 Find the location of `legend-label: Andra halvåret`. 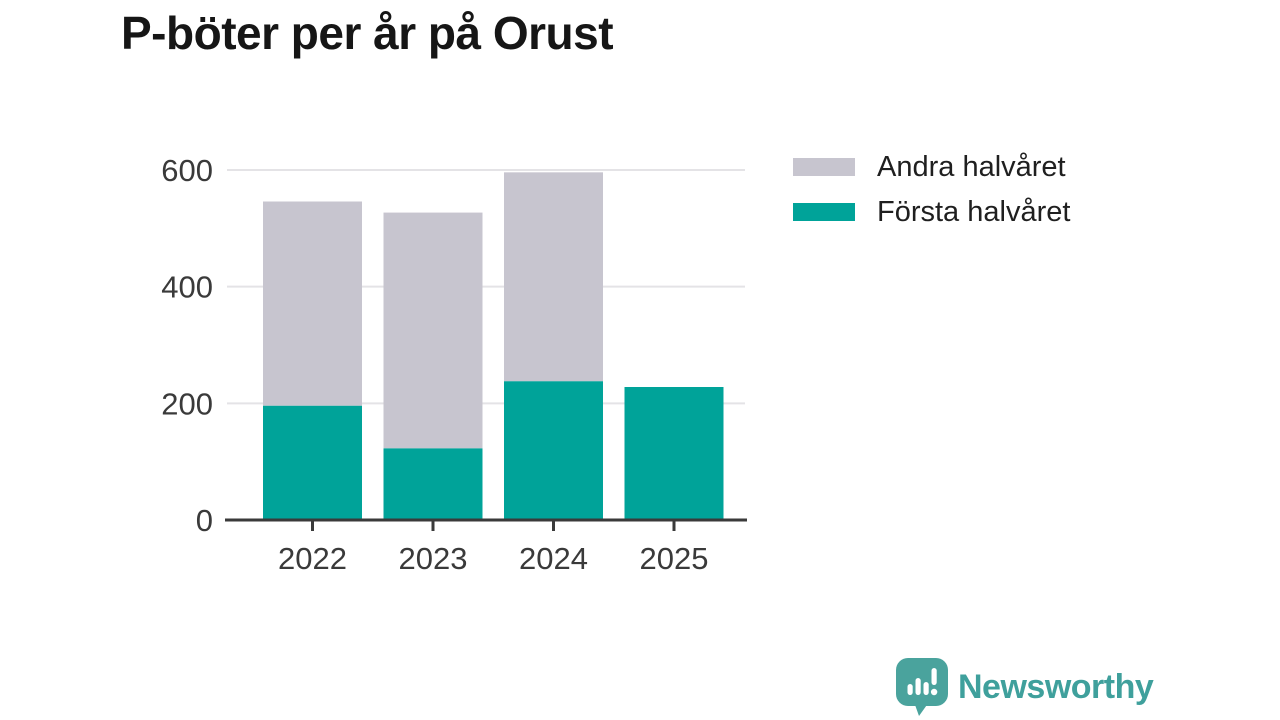

legend-label: Andra halvåret is located at coordinates (971, 166).